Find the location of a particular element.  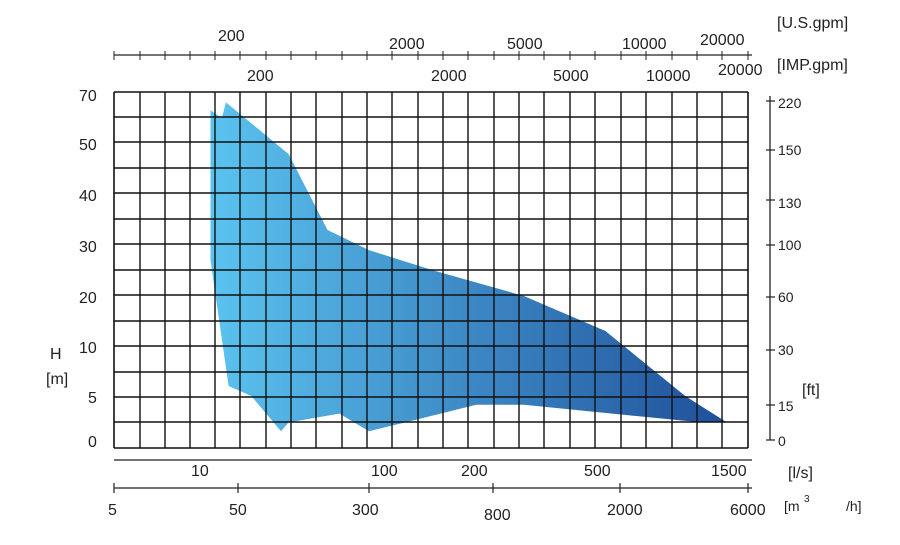

ft-tick-60: 60 is located at coordinates (786, 297).